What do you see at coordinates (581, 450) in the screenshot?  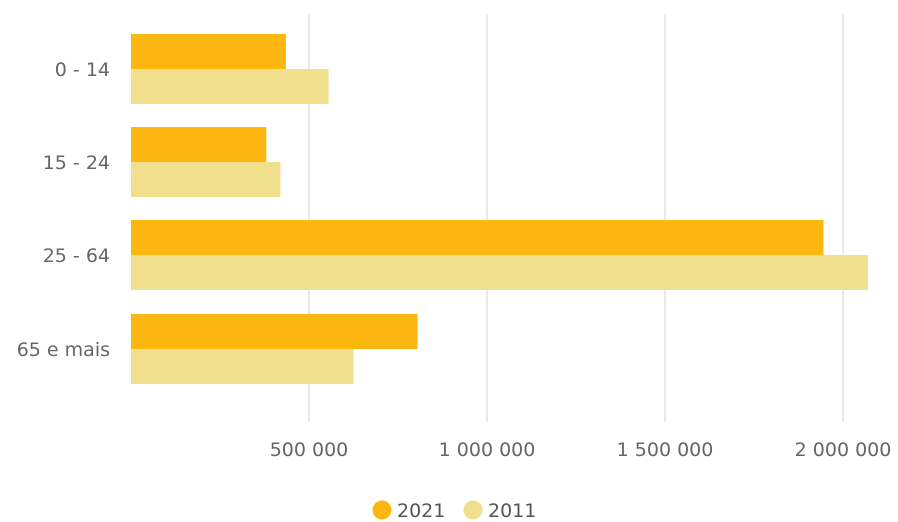 I see `x-axis-labels: 500 000 1 000 000 1 500 000 2 000 000` at bounding box center [581, 450].